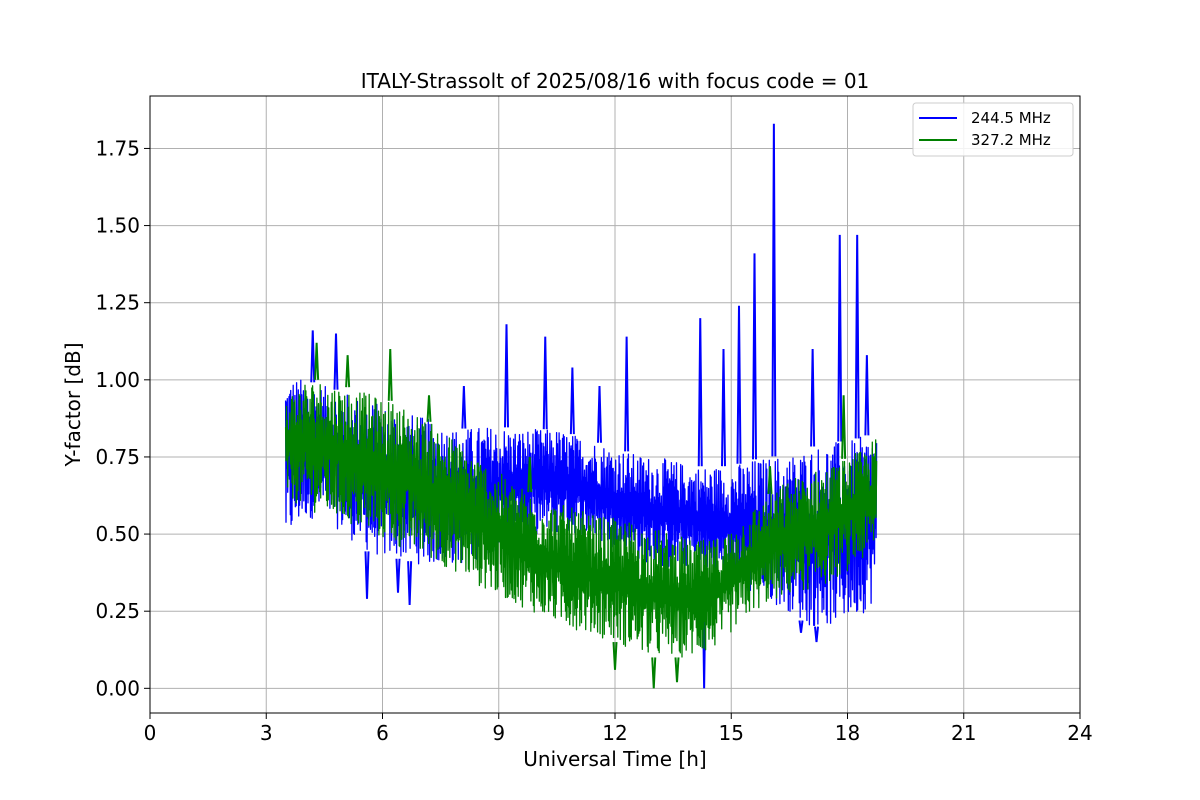 The image size is (1200, 800). What do you see at coordinates (1011, 140) in the screenshot?
I see `legend-entry-label: 327.2 MHz` at bounding box center [1011, 140].